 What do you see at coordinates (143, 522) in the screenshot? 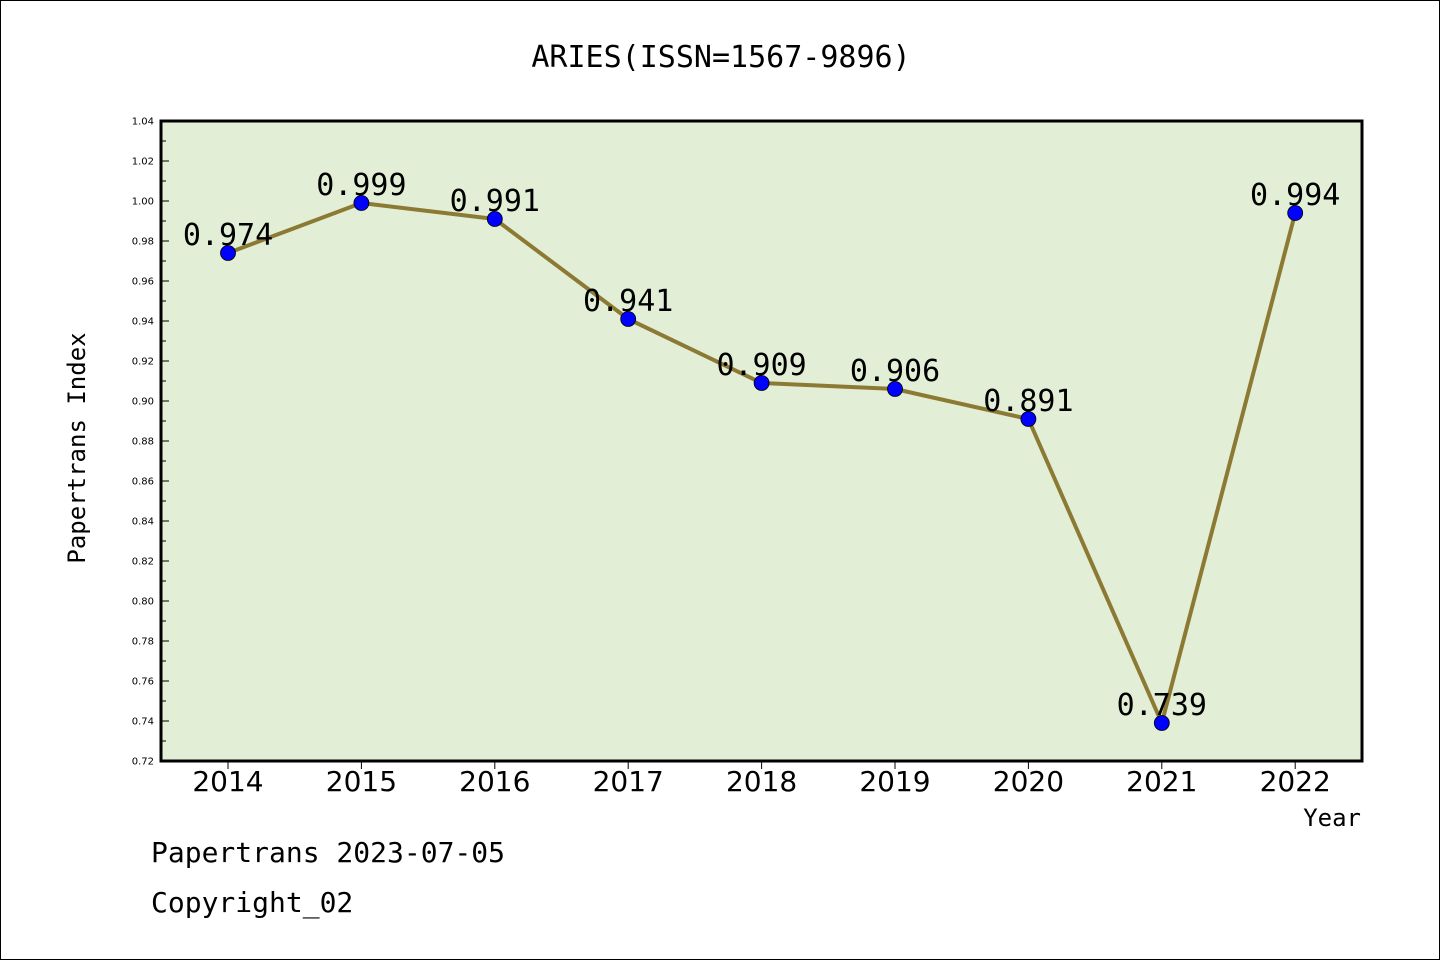
I see `y-tick-label: 0.84` at bounding box center [143, 522].